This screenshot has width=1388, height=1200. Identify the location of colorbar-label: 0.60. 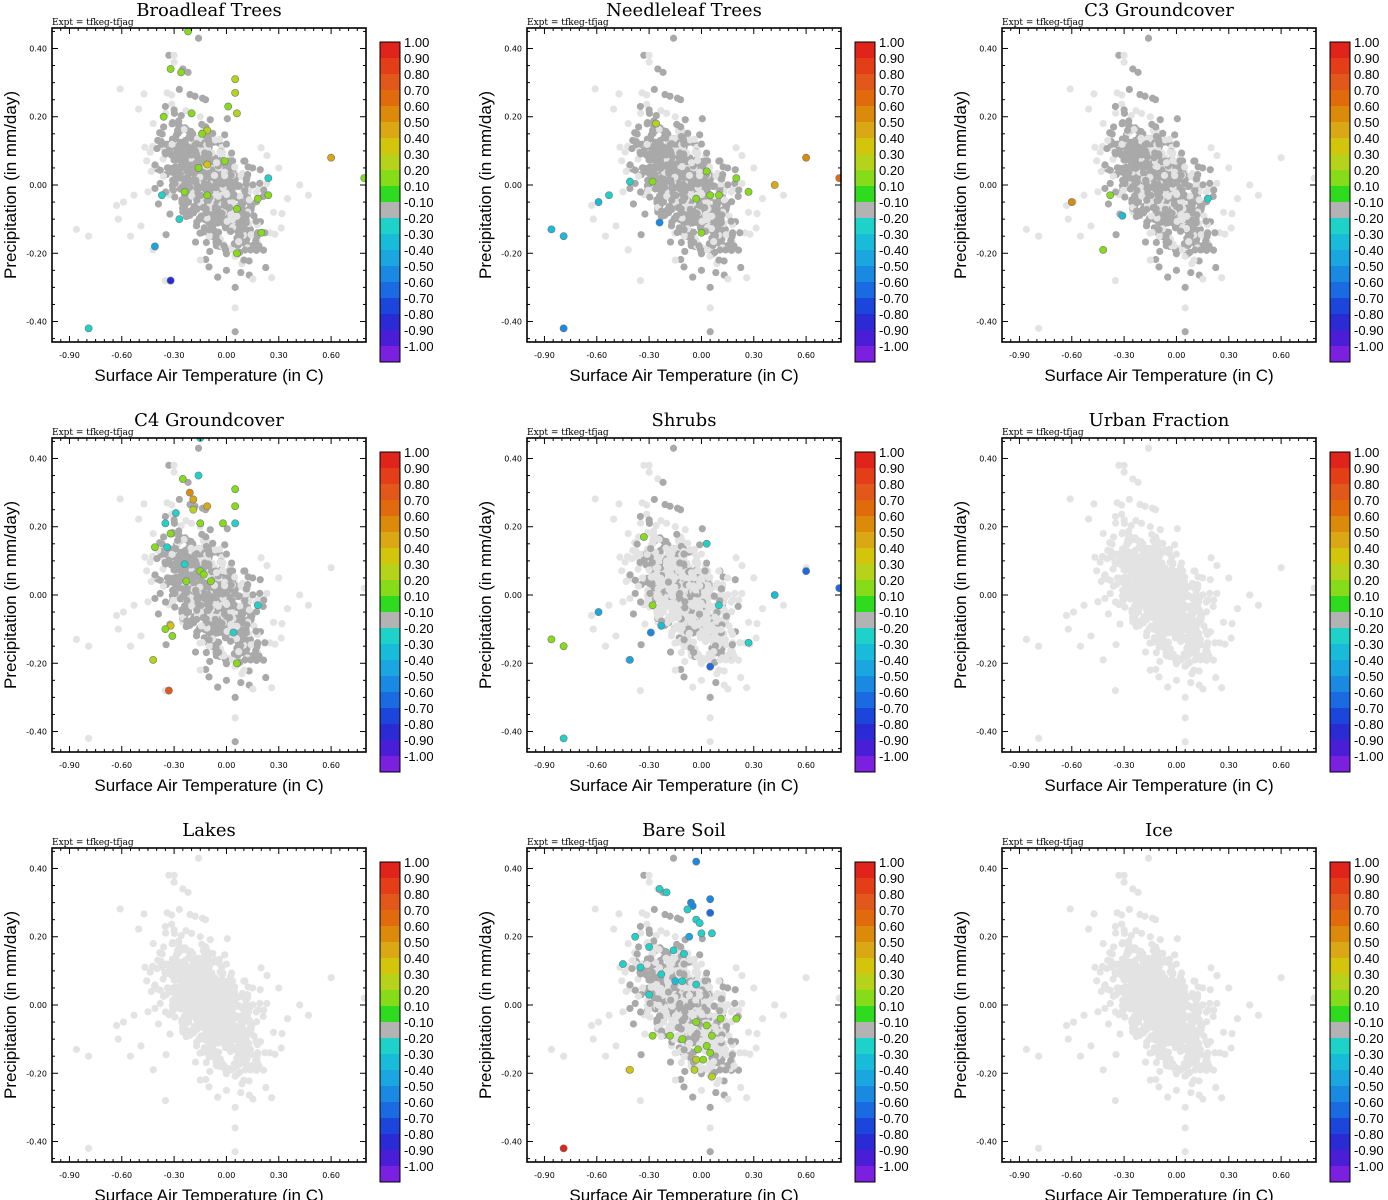
(1366, 106).